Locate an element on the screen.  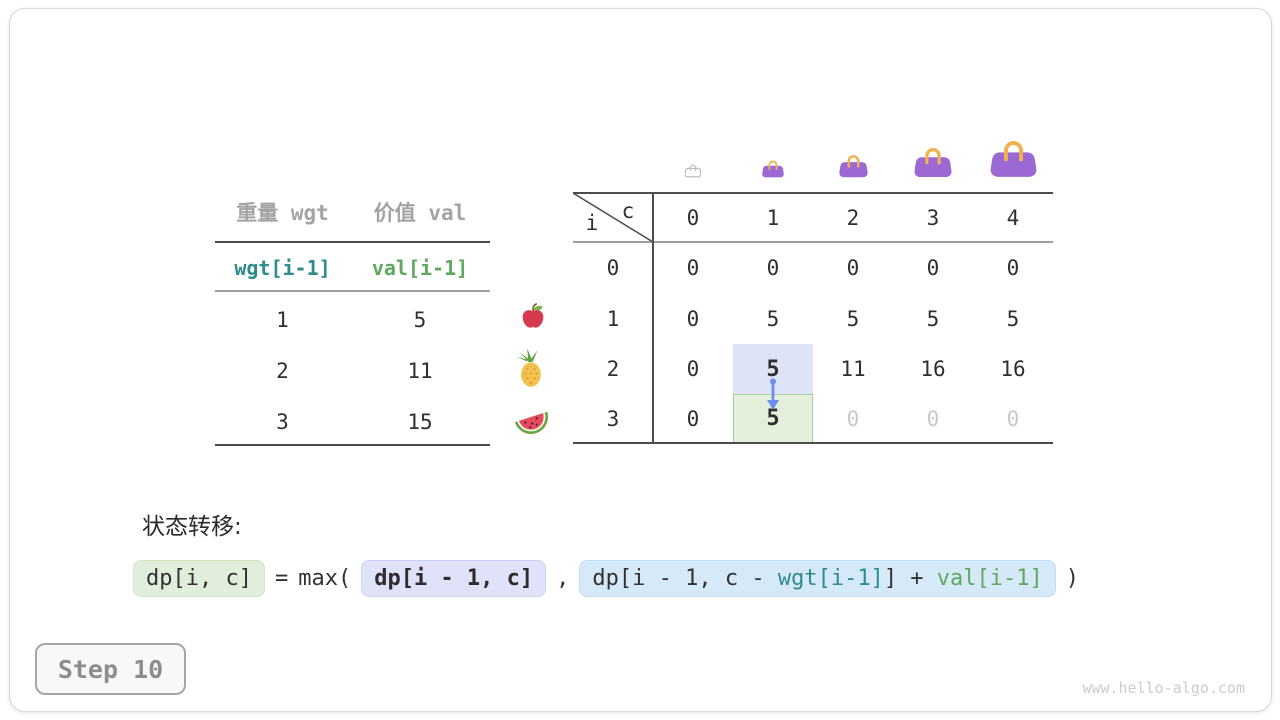
bag-icon-large is located at coordinates (933, 163).